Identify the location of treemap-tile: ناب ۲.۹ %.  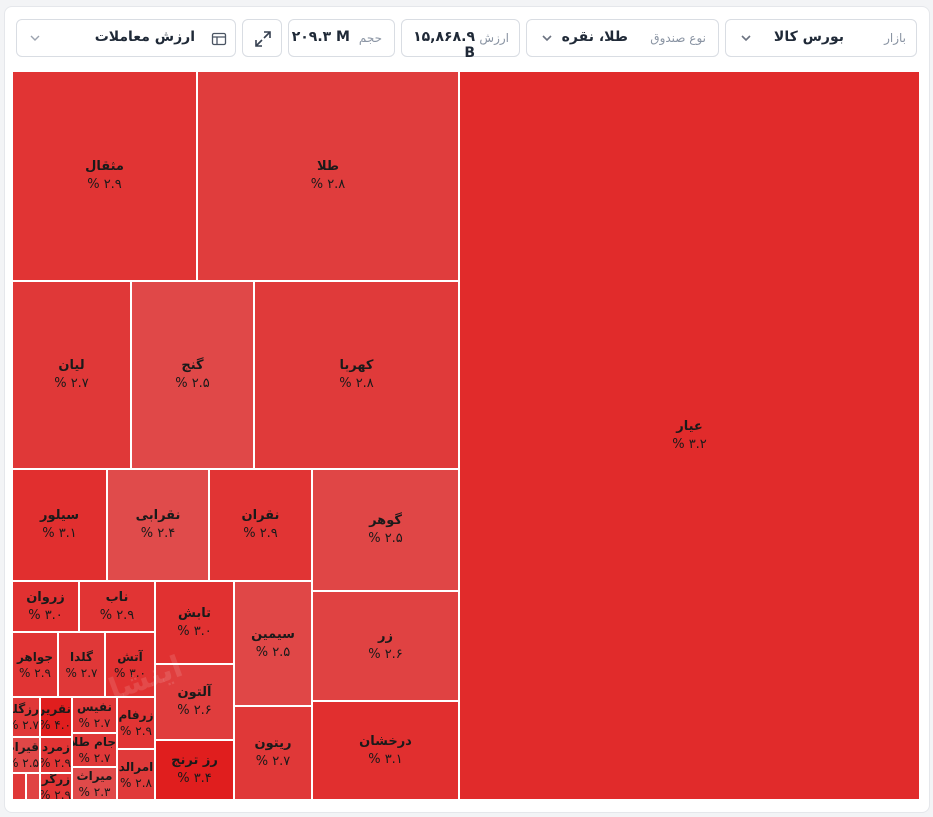
(117, 606).